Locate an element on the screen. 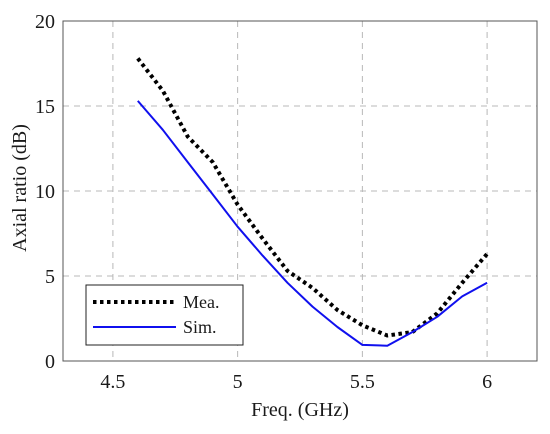 The width and height of the screenshot is (550, 434). x-axis-label: Freq. (GHz) is located at coordinates (300, 410).